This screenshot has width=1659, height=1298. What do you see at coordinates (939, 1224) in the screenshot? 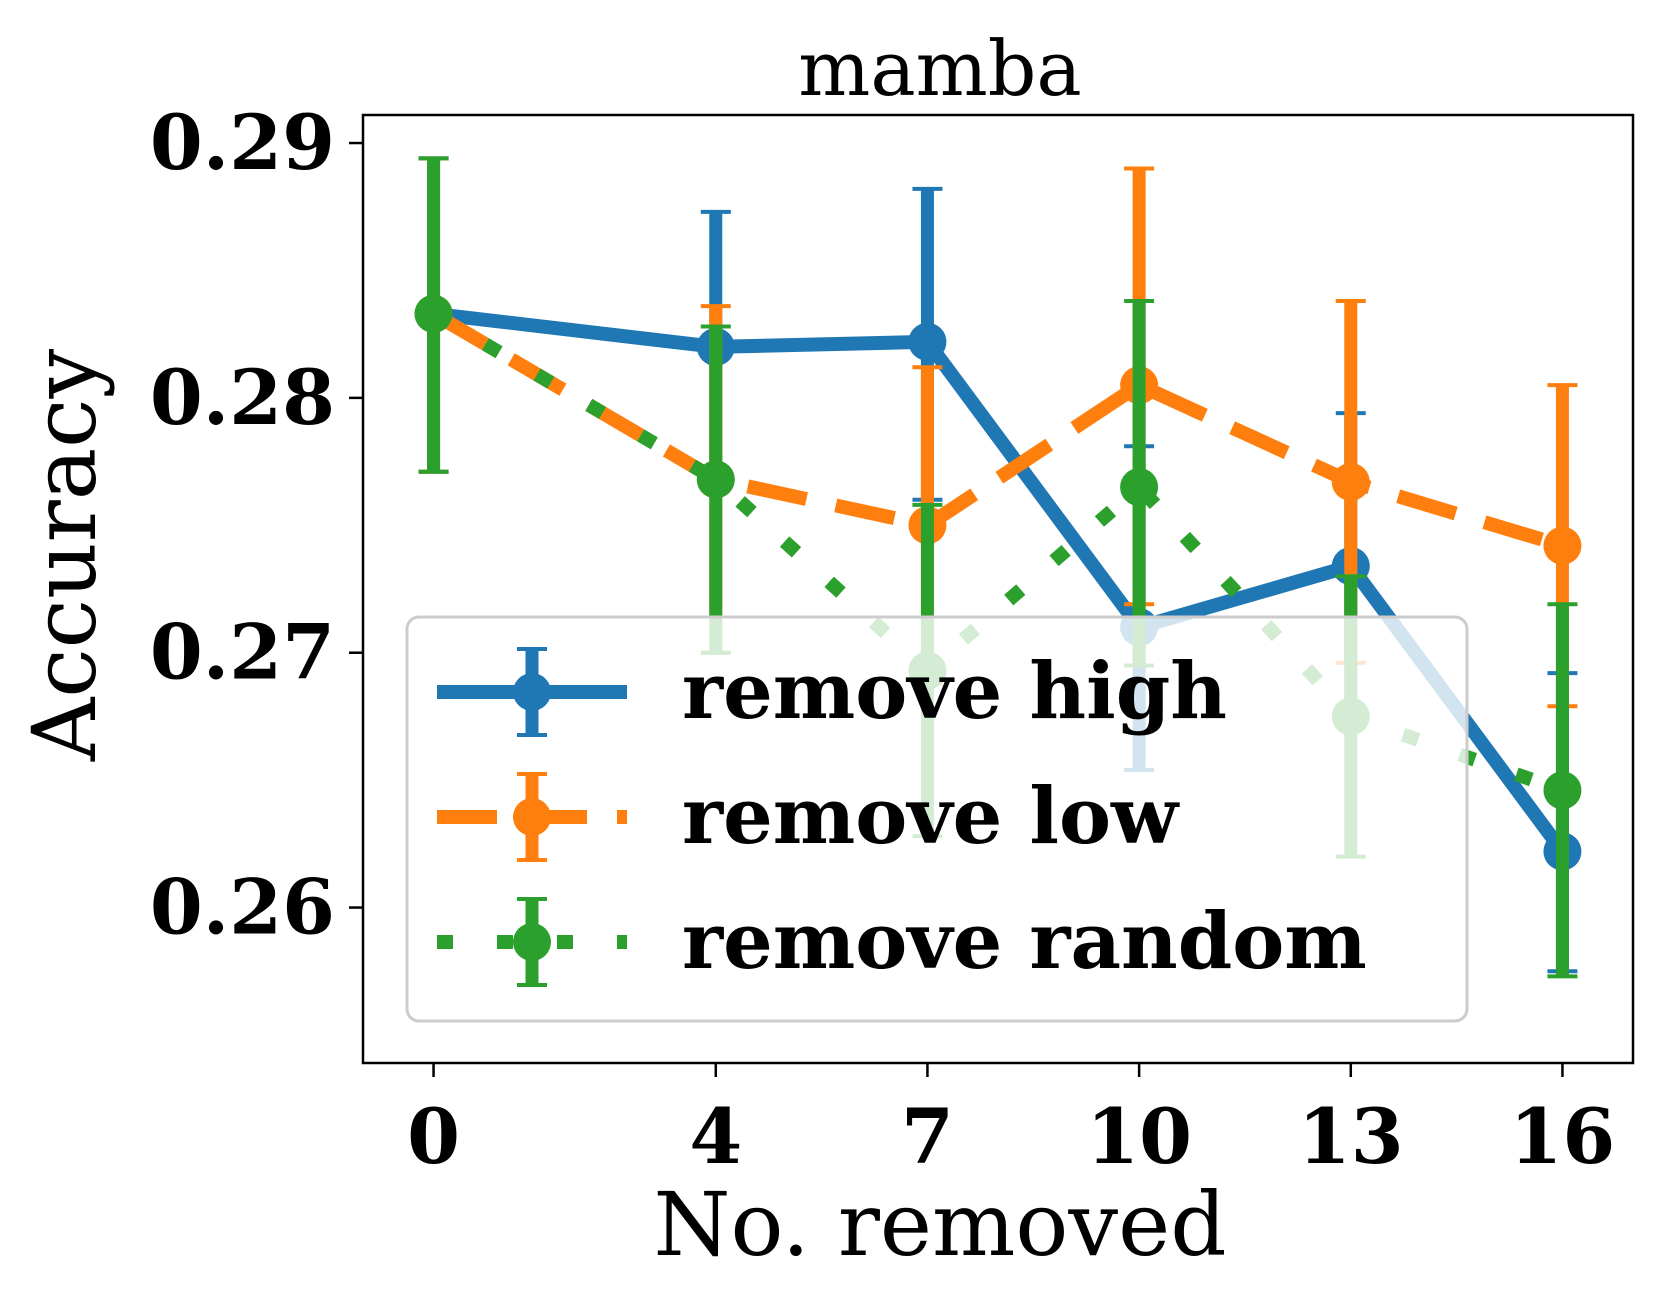
I see `x-axis-label: No. removed` at bounding box center [939, 1224].